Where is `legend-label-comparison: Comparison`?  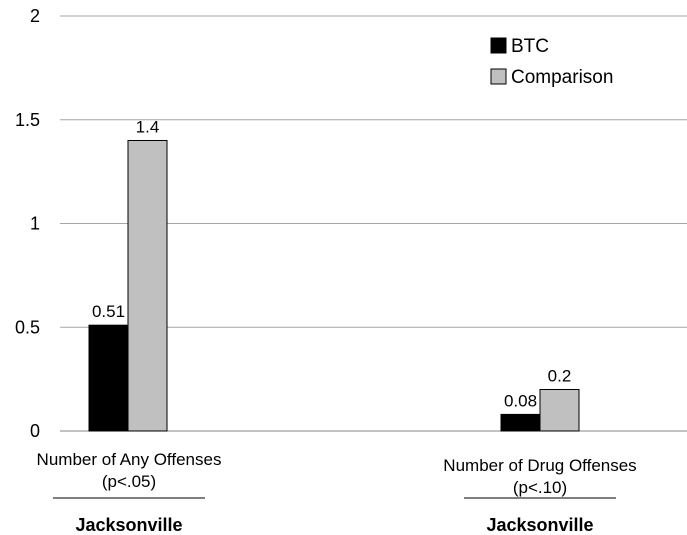 legend-label-comparison: Comparison is located at coordinates (562, 77).